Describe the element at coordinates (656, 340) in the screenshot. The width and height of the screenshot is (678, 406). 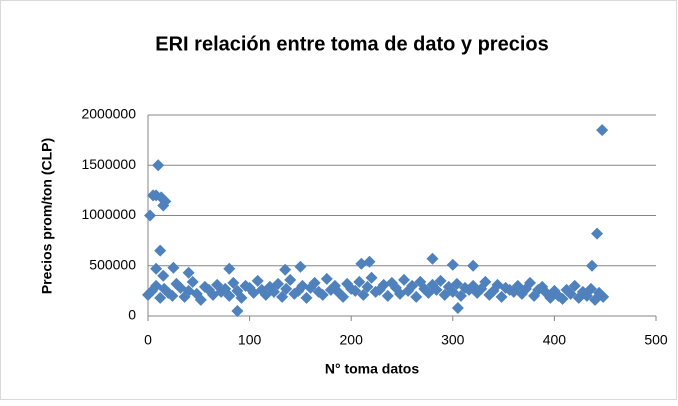
I see `x-tick-label: 500` at that location.